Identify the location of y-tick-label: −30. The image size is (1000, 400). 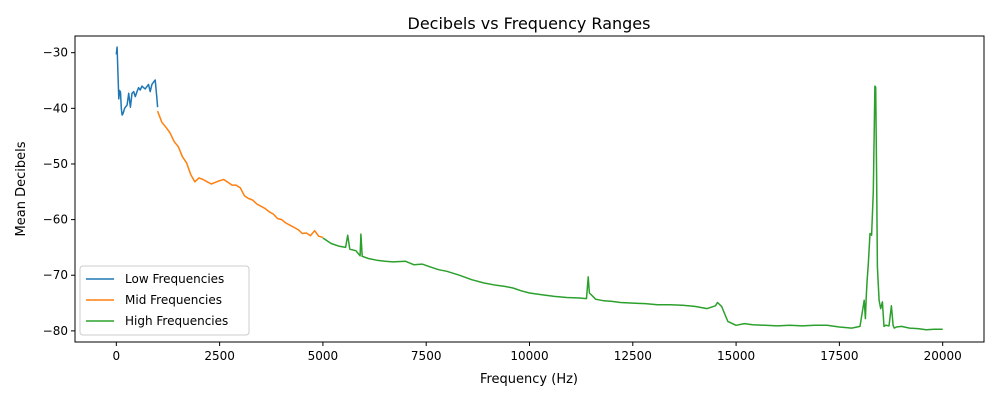
(55, 53).